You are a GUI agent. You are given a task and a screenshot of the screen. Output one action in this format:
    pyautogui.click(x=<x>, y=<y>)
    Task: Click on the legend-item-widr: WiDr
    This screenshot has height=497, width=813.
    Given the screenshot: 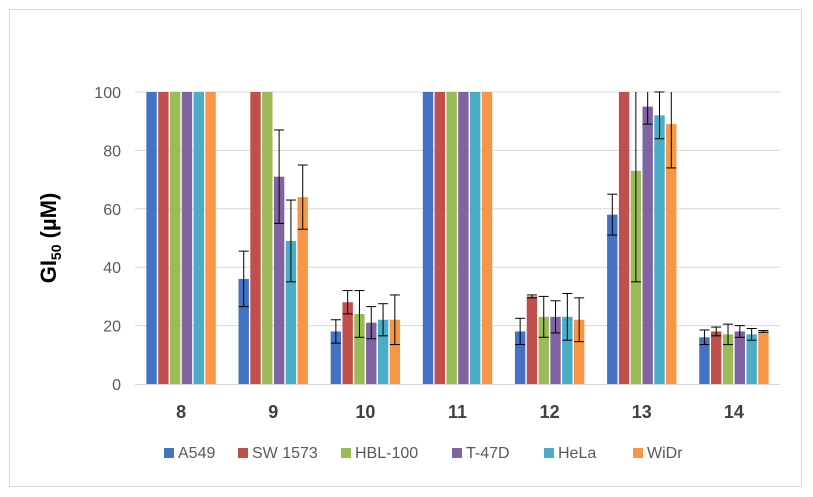 What is the action you would take?
    pyautogui.click(x=658, y=453)
    